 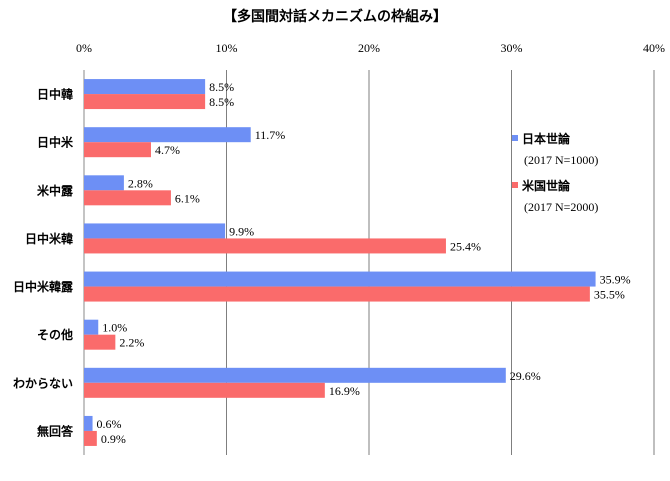 What do you see at coordinates (546, 185) in the screenshot?
I see `legend-series-name: 米国世論` at bounding box center [546, 185].